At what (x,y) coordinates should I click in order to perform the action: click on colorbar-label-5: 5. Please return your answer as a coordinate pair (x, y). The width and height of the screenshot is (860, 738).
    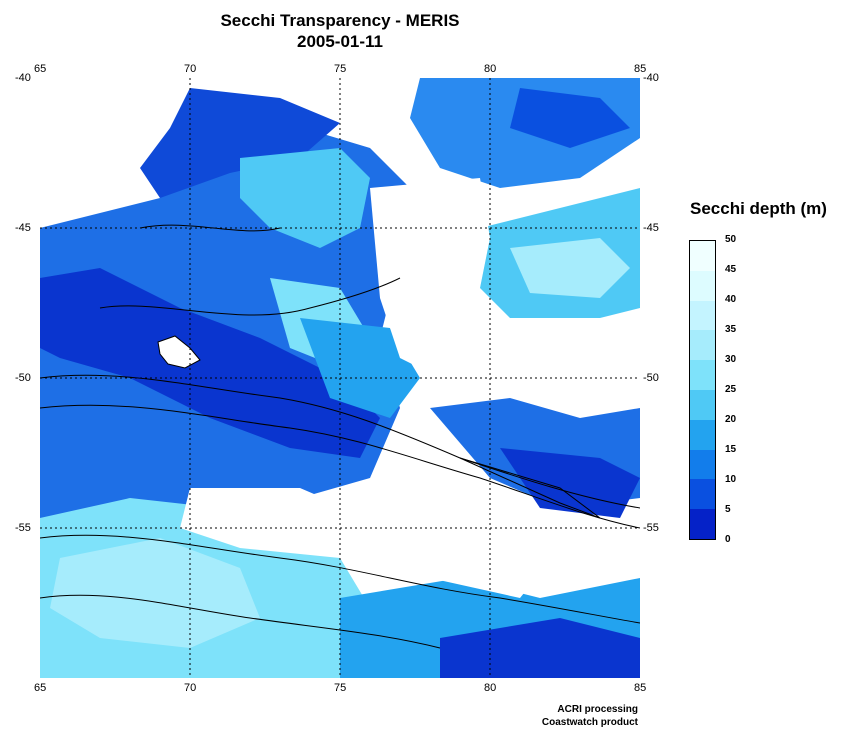
    Looking at the image, I should click on (728, 509).